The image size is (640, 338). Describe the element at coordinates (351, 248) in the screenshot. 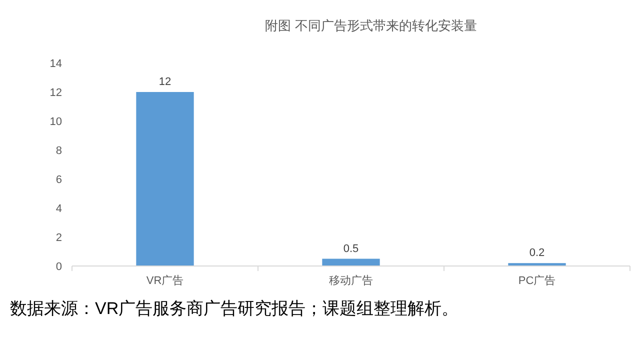

I see `data-label: 0.5` at that location.